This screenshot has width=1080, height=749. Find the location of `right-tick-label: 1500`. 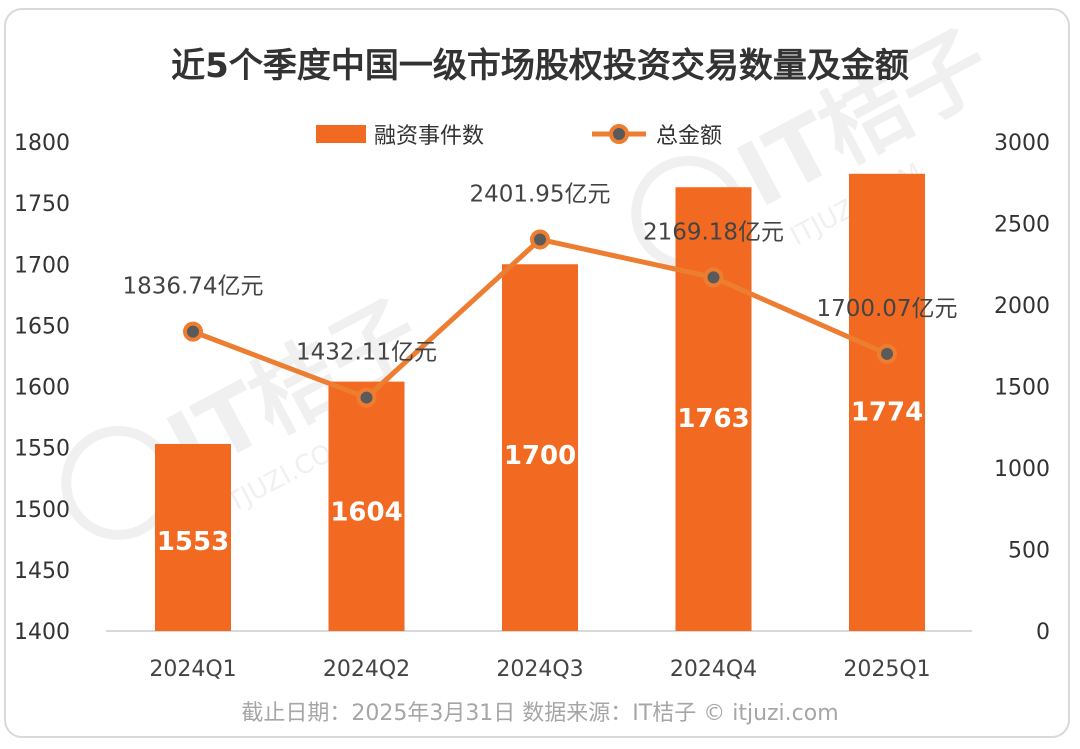

right-tick-label: 1500 is located at coordinates (1022, 388).